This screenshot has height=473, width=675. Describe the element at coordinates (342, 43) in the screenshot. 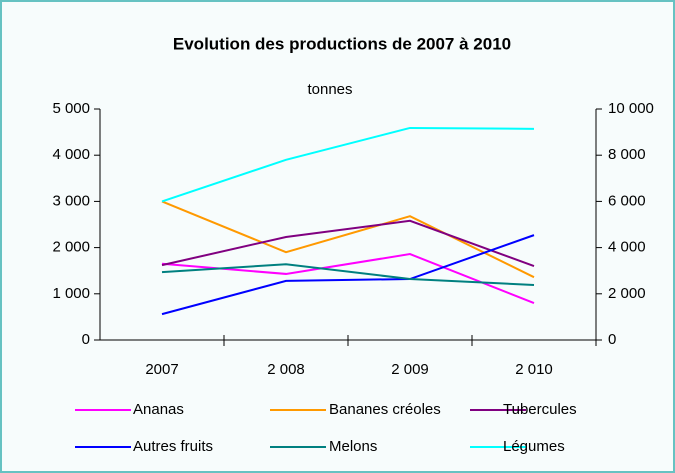

I see `chart-title: Evolution des productions de 2007 à 2010` at that location.